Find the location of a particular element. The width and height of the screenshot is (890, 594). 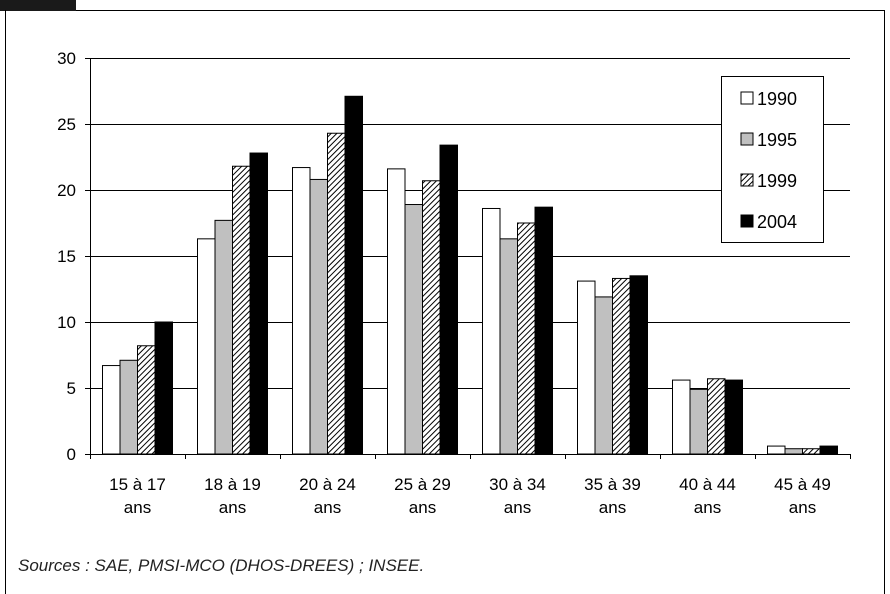

y-tick-label: 10 is located at coordinates (66, 322).